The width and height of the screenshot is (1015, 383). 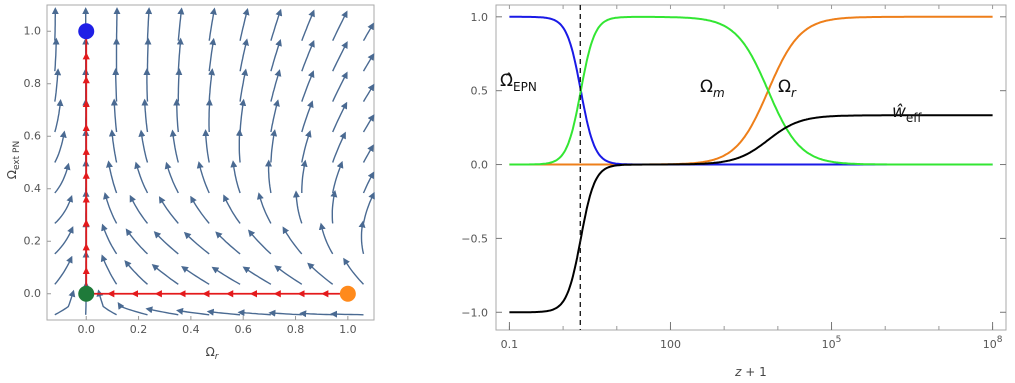 I want to click on x-tick-label: 0.6, so click(x=243, y=329).